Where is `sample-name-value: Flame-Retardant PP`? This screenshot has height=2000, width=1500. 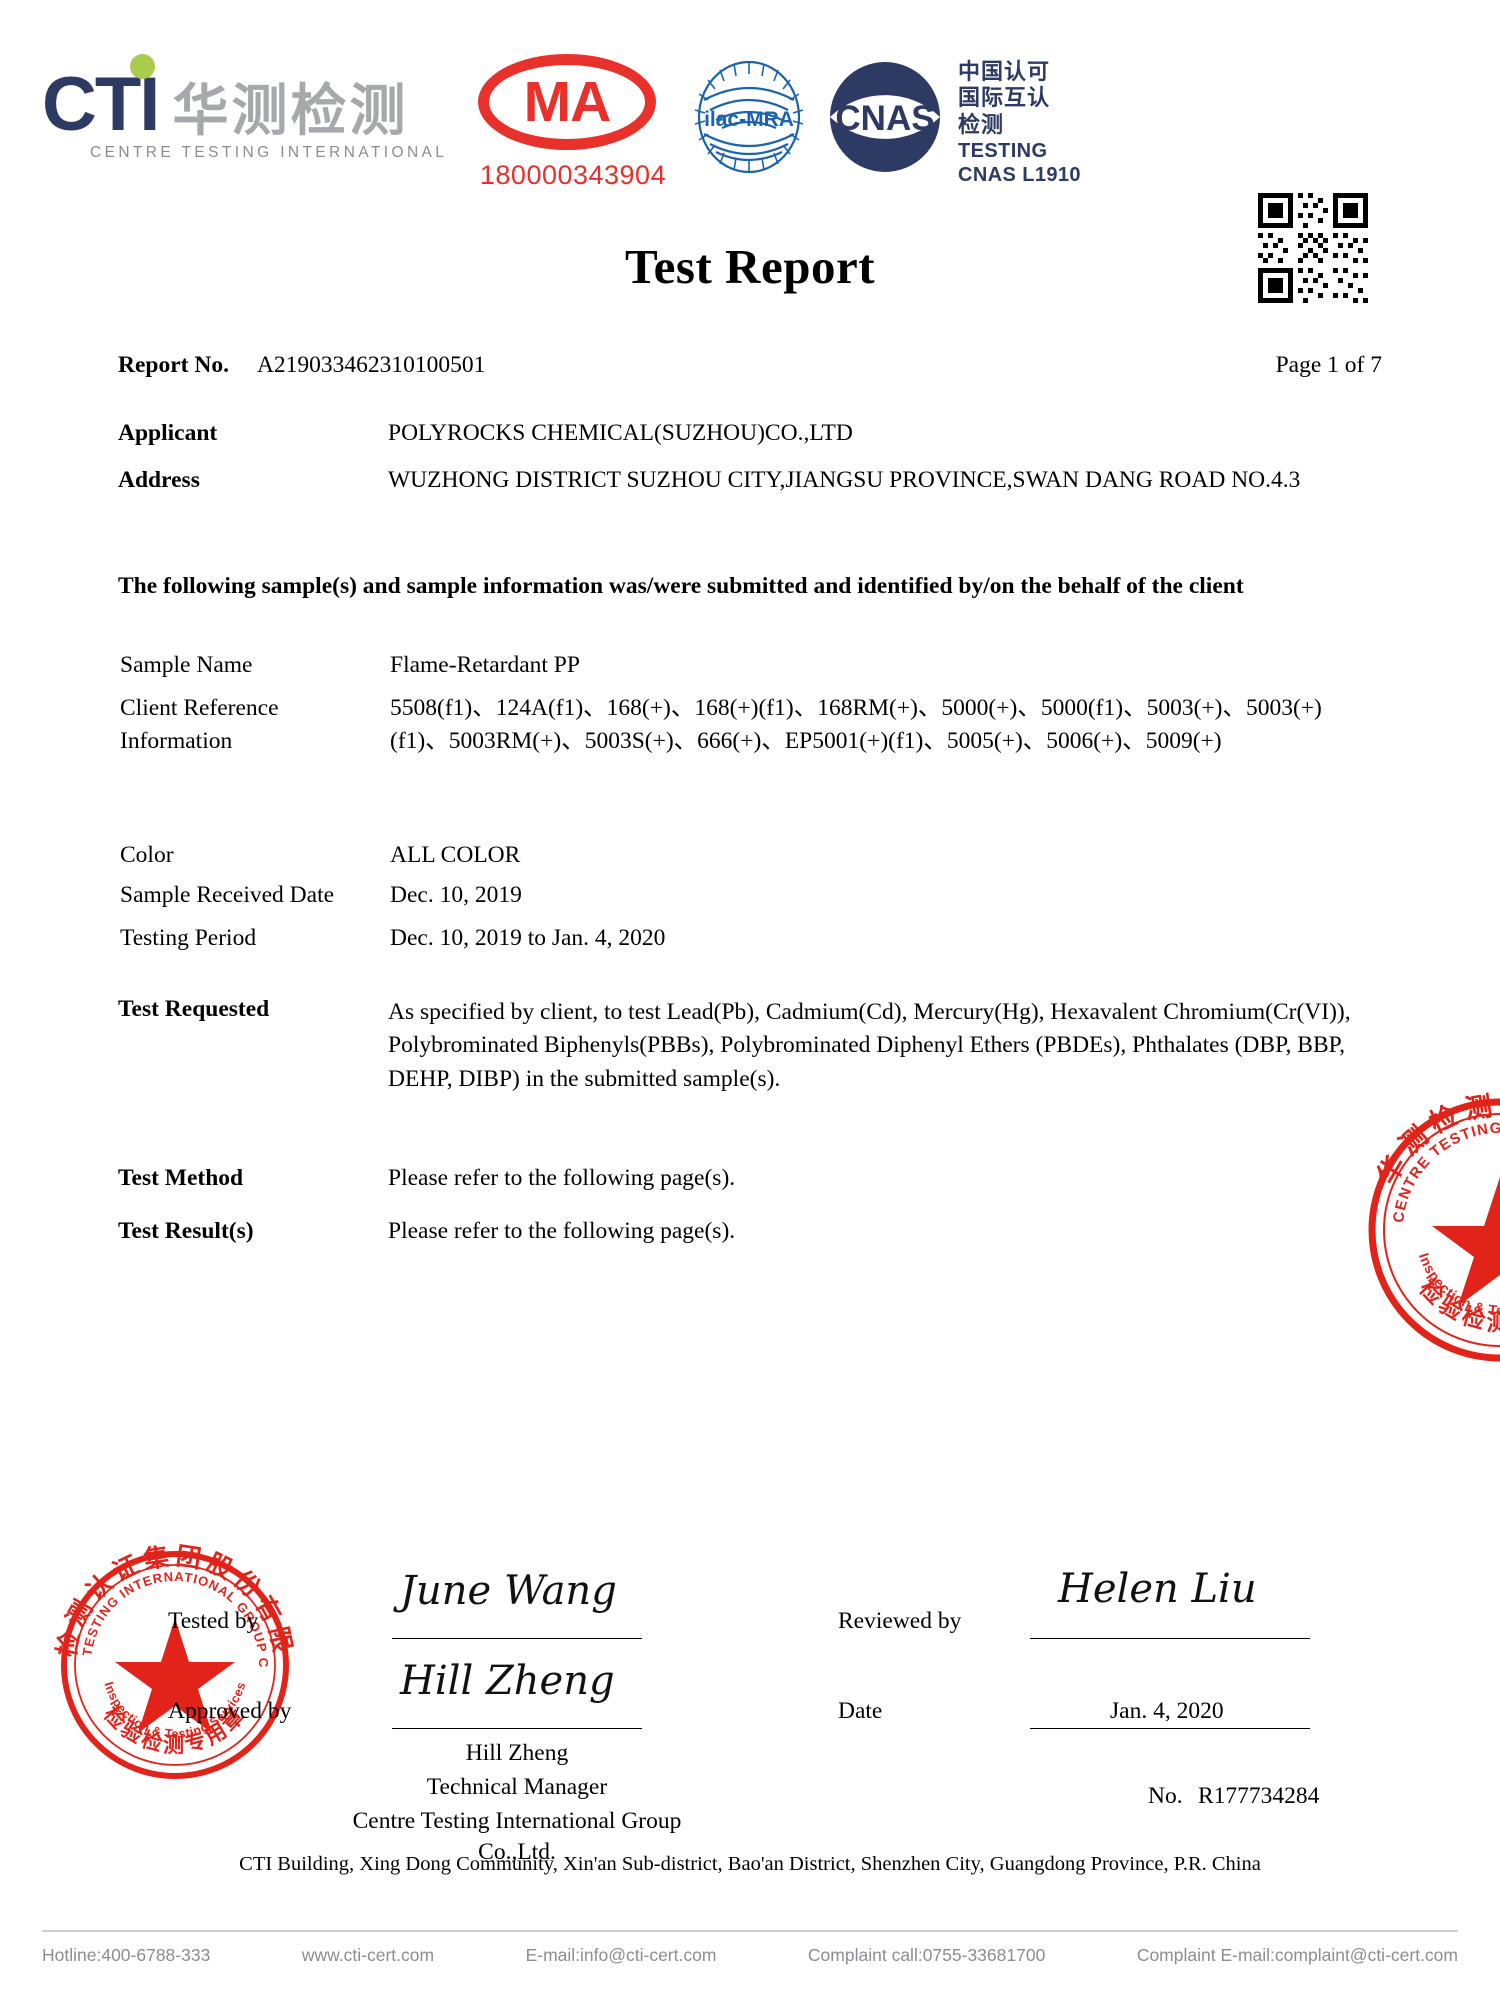 sample-name-value: Flame-Retardant PP is located at coordinates (485, 665).